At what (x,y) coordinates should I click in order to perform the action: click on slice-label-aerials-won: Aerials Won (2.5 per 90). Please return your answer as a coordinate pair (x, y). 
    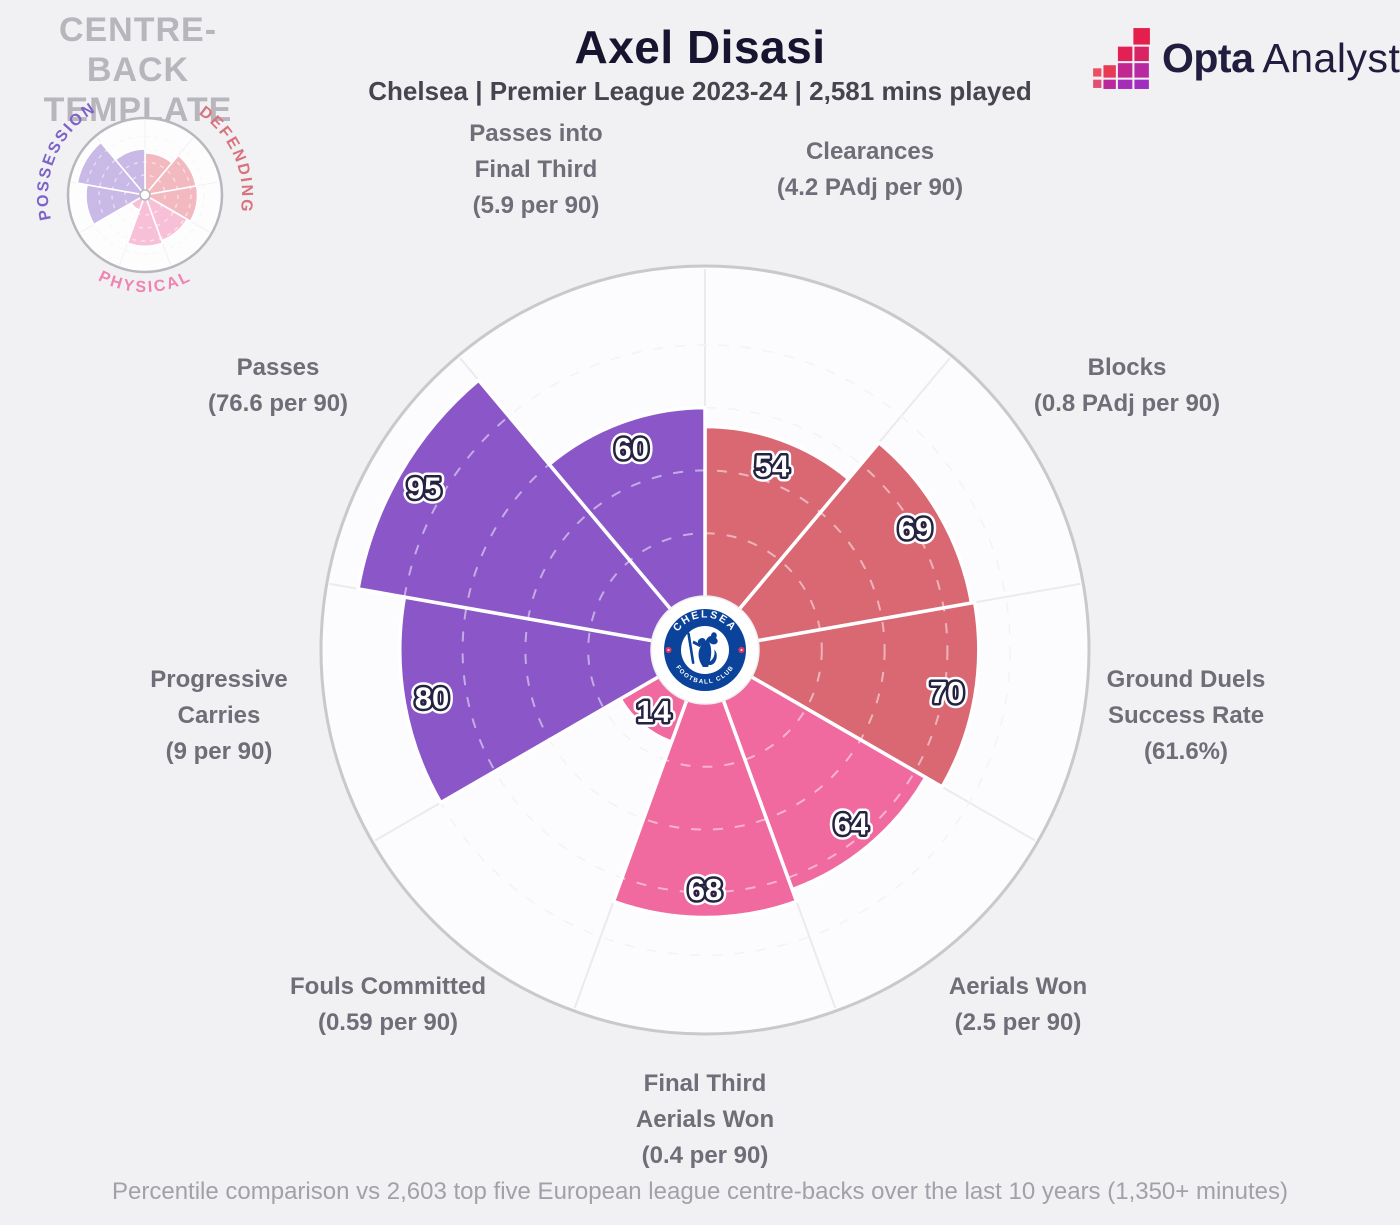
    Looking at the image, I should click on (1018, 1004).